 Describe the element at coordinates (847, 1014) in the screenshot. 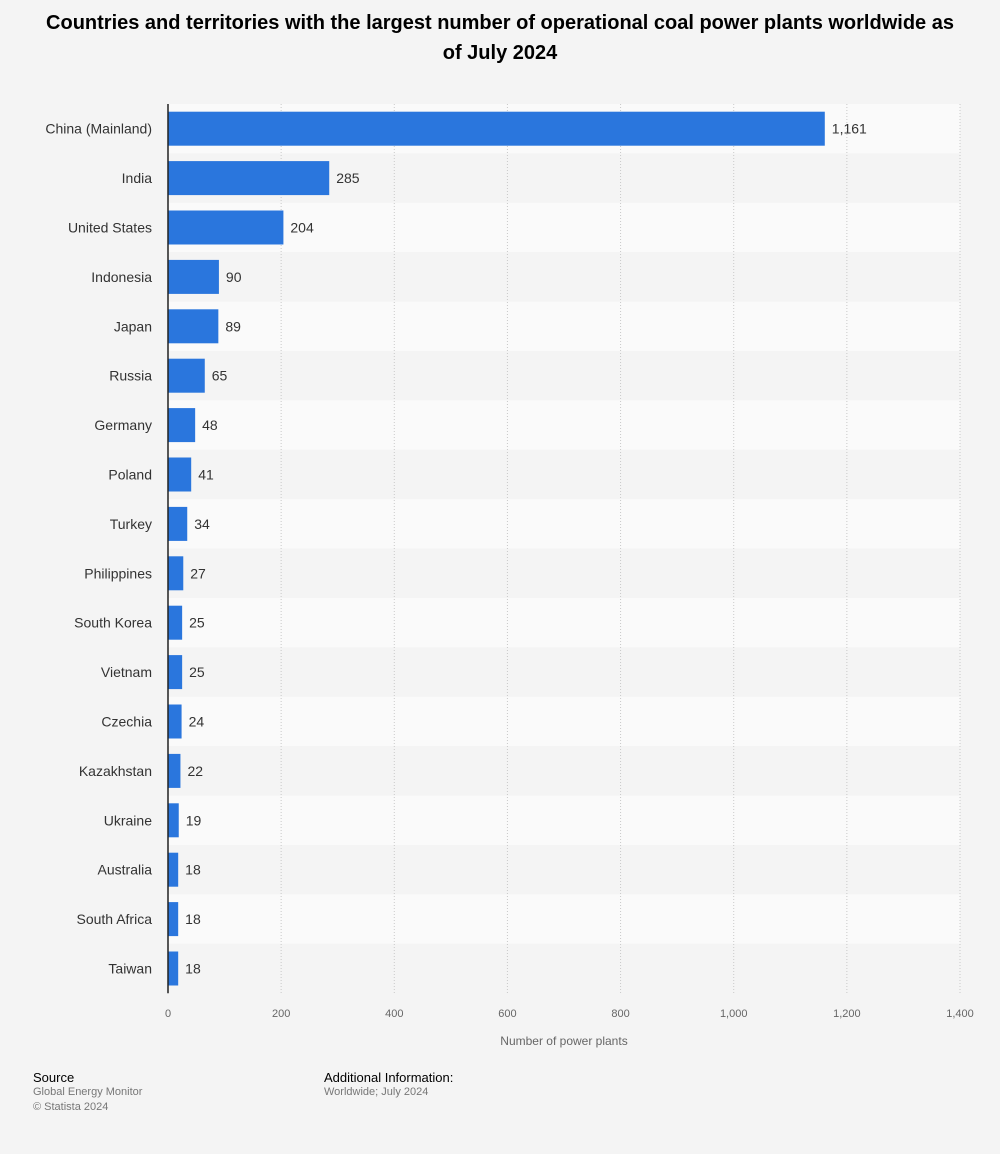

I see `x-tick-label: 1,200` at that location.